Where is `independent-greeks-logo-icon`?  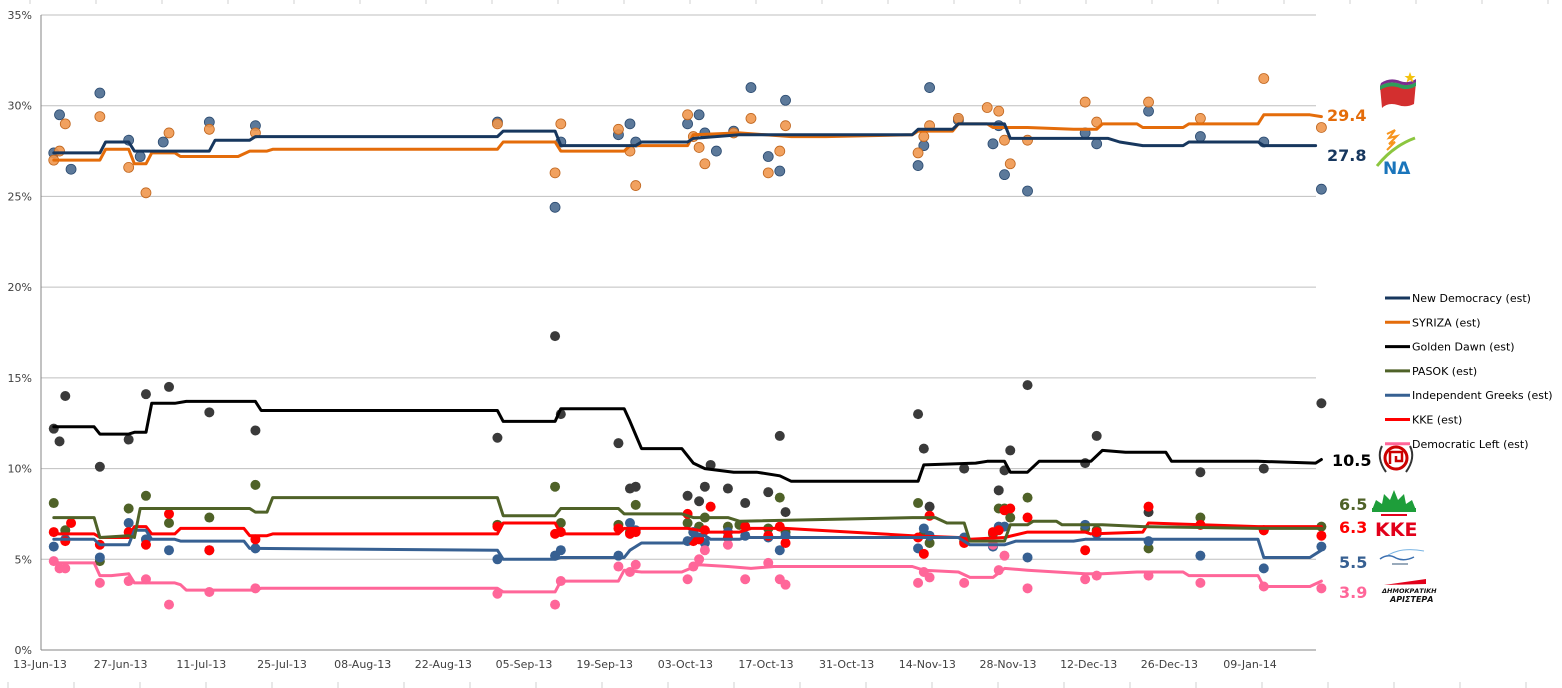 independent-greeks-logo-icon is located at coordinates (1402, 557).